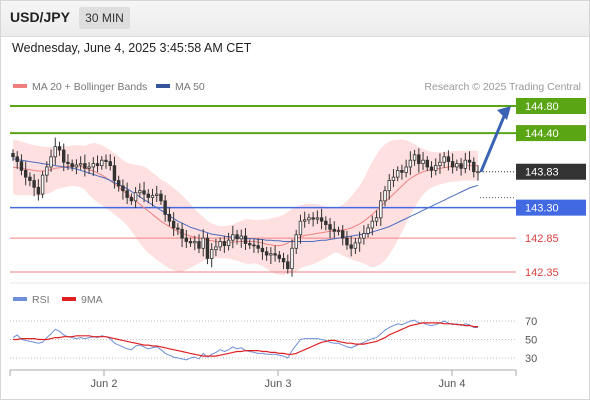 Image resolution: width=590 pixels, height=400 pixels. I want to click on timestamp: Wednesday, June 4, 2025 3:45:58 AM CET, so click(132, 48).